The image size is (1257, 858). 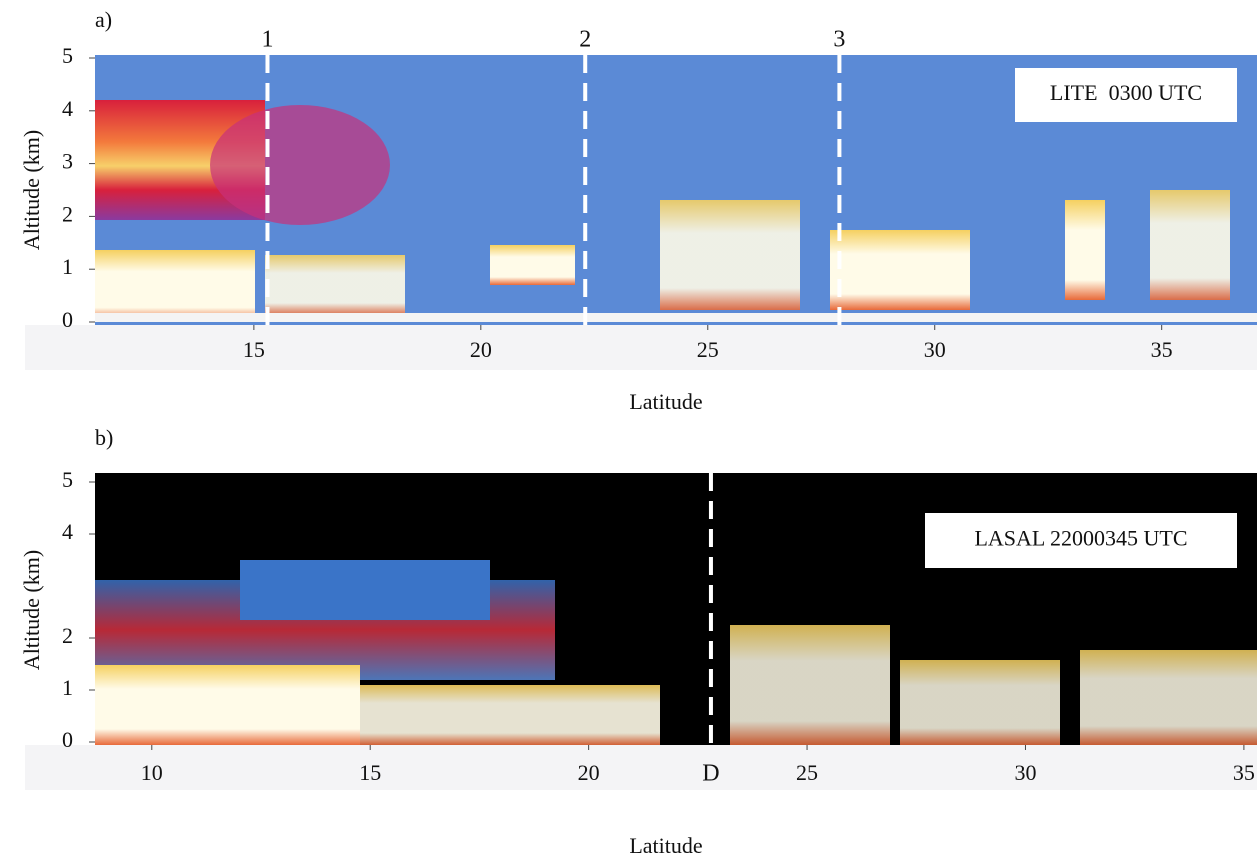 I want to click on legend-text: LASAL 22000345 UTC, so click(x=1080, y=538).